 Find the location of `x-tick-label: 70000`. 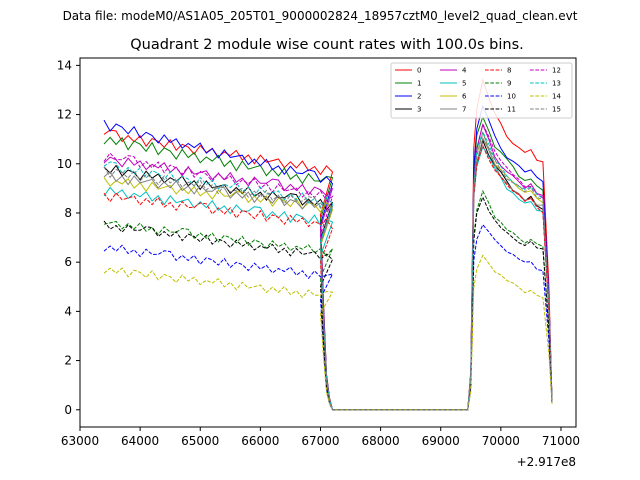

x-tick-label: 70000 is located at coordinates (501, 441).